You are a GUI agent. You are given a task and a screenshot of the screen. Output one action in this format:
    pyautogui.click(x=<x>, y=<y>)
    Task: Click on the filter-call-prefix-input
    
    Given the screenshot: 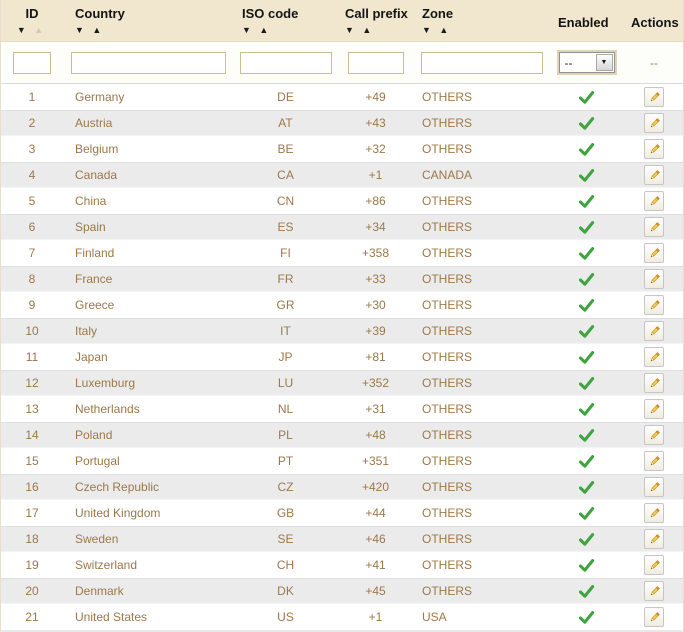 What is the action you would take?
    pyautogui.click(x=375, y=62)
    